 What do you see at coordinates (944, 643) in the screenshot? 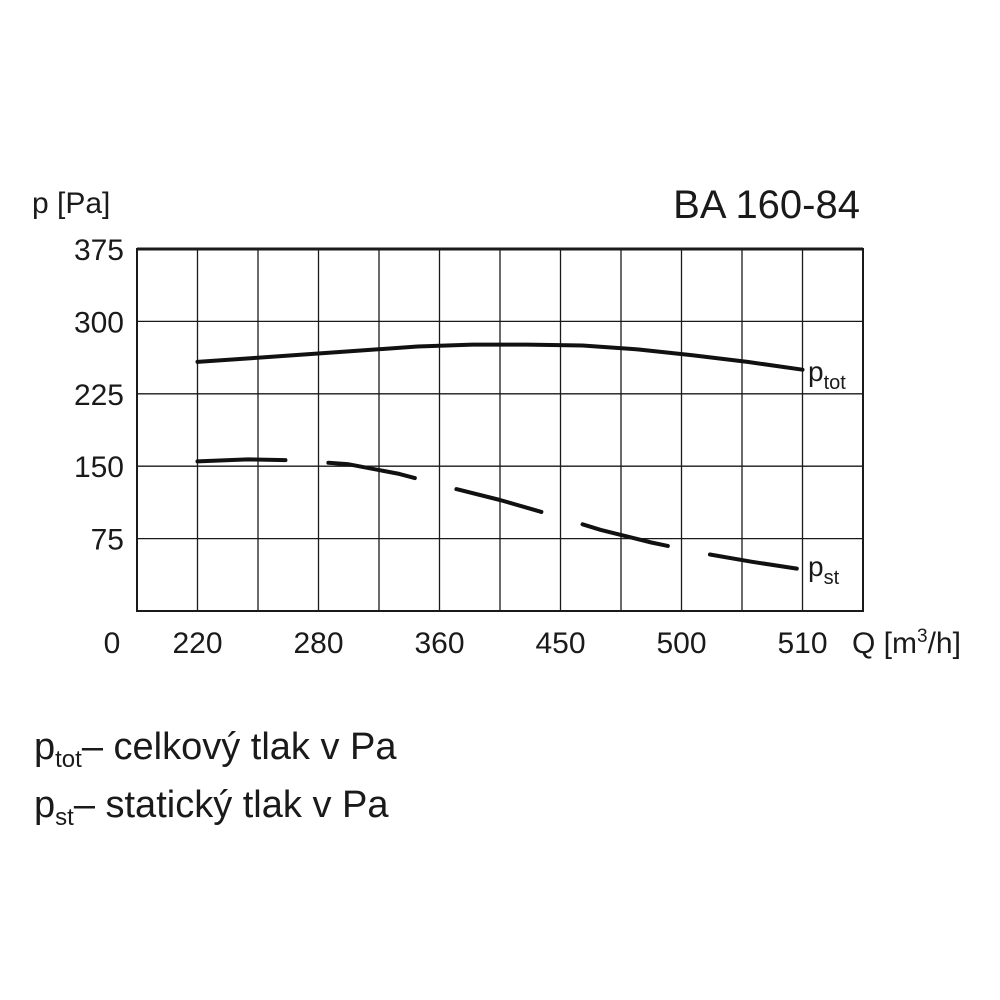
I see `x-axis-label-suffix: /h]` at bounding box center [944, 643].